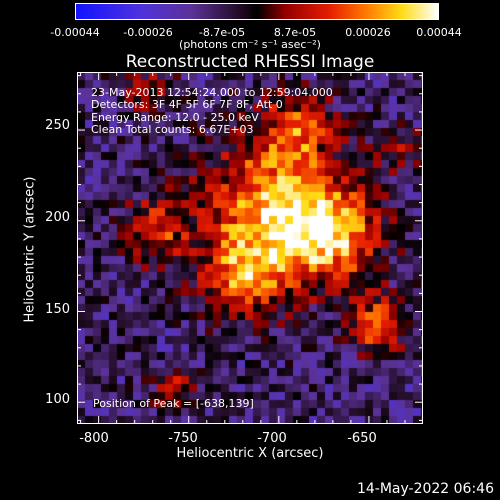 The image size is (500, 500). Describe the element at coordinates (172, 129) in the screenshot. I see `annotation-clean: Clean Total counts: 6.67E+03` at that location.